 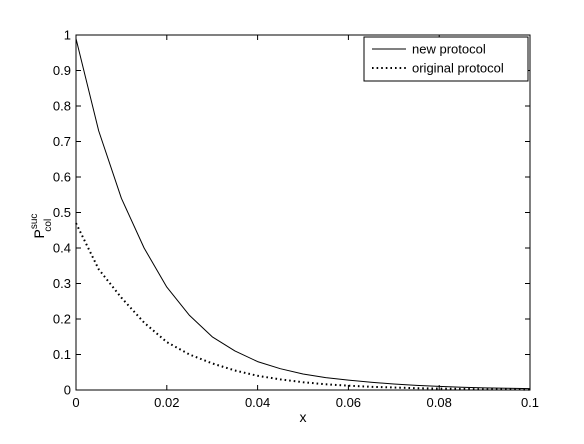 I want to click on x-tick-label: 0.04, so click(x=257, y=402).